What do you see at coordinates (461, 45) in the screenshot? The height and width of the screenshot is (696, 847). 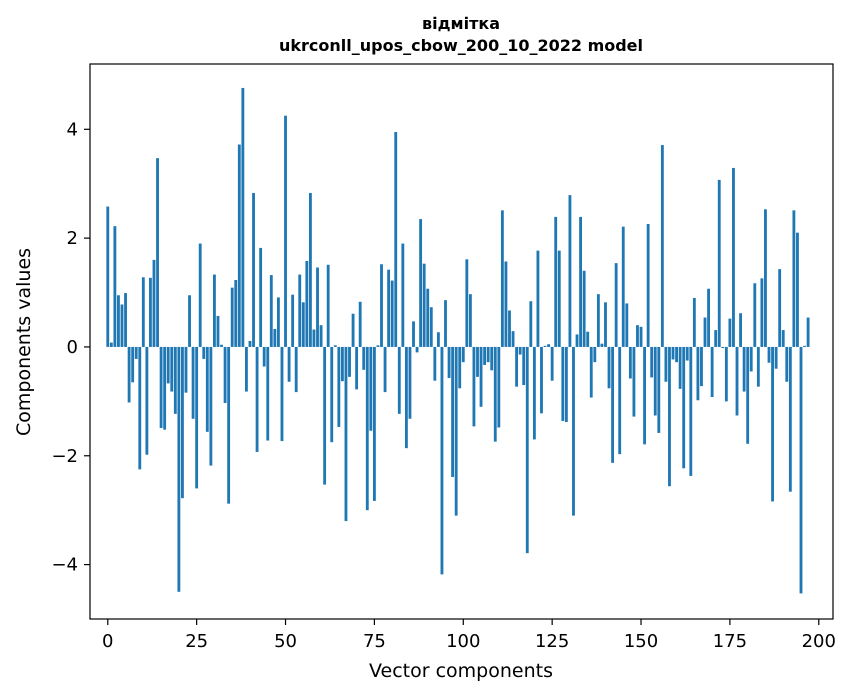 I see `chart-subtitle: ukrconll_upos_cbow_200_10_2022 model` at bounding box center [461, 45].